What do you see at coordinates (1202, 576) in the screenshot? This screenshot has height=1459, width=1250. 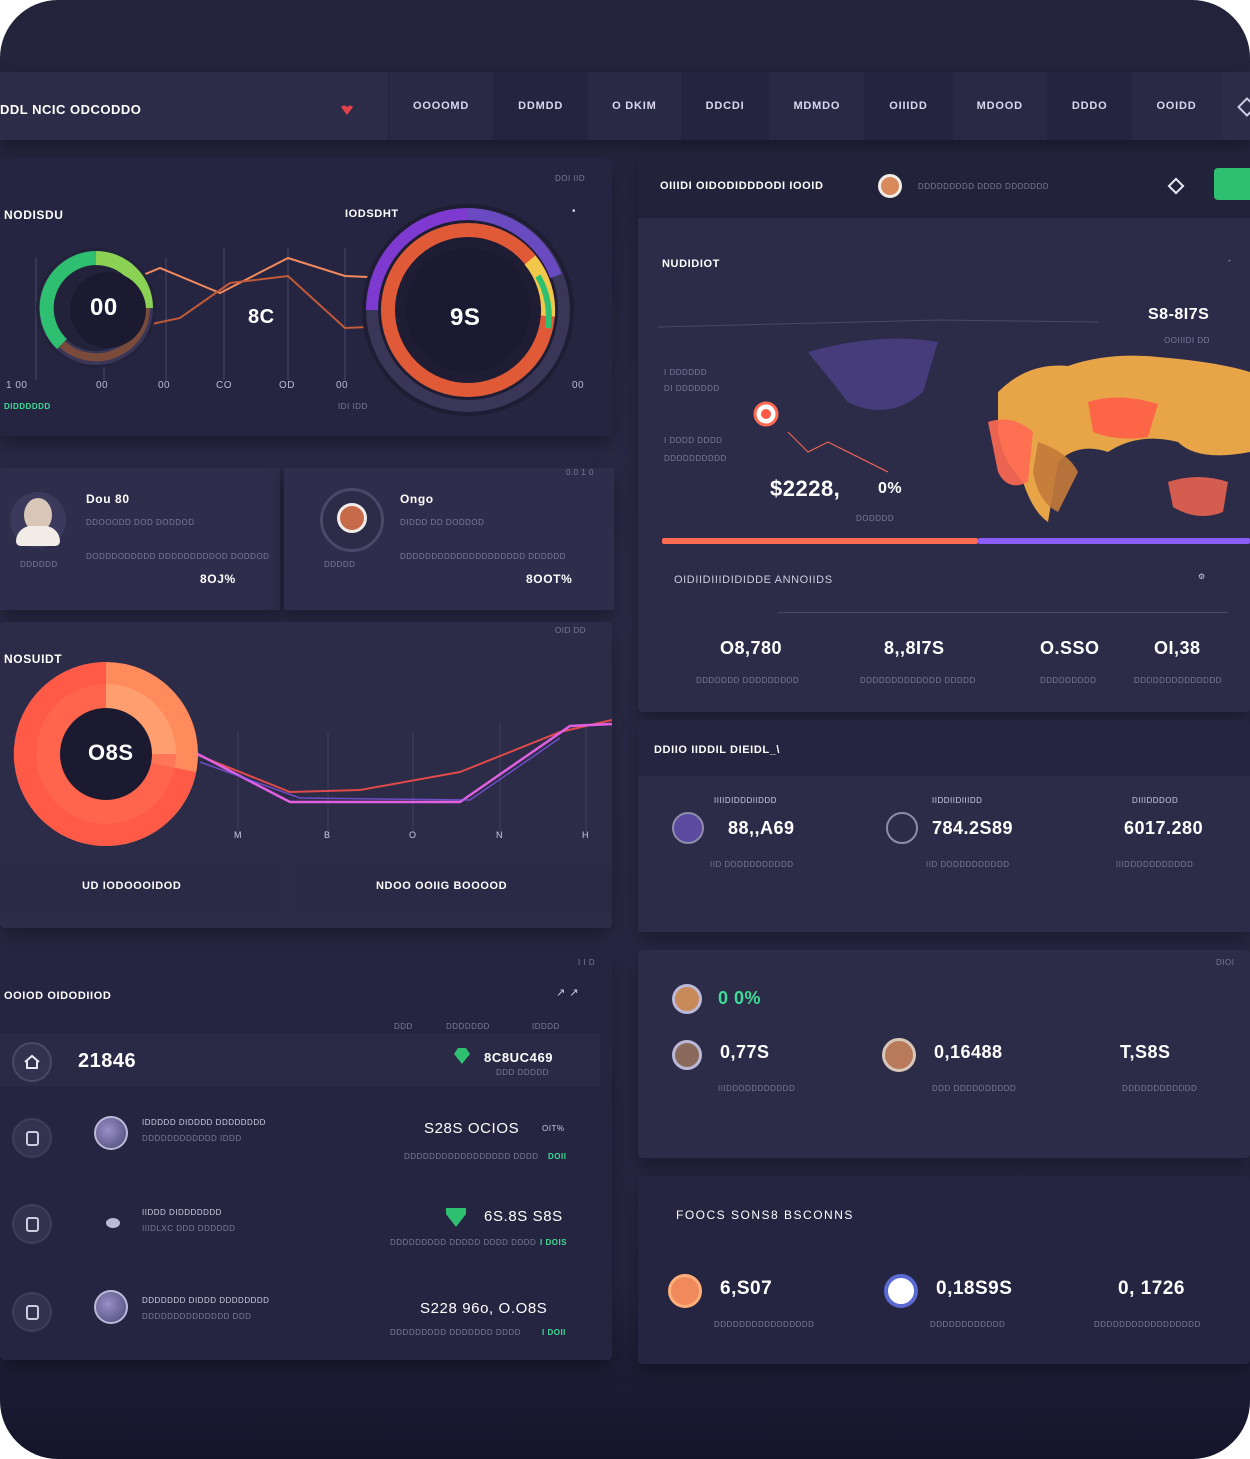 I see `settings-icon: ⚙` at bounding box center [1202, 576].